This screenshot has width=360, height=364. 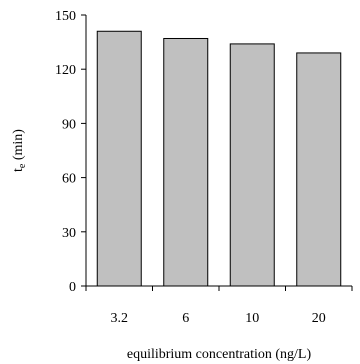 I want to click on y-axis-title: te (min), so click(x=19, y=150).